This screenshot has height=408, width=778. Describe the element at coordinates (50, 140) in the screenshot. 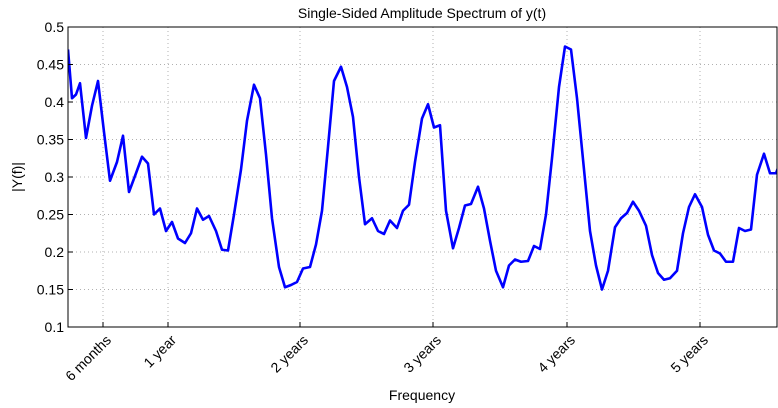

I see `y-tick-label: 0.35` at that location.